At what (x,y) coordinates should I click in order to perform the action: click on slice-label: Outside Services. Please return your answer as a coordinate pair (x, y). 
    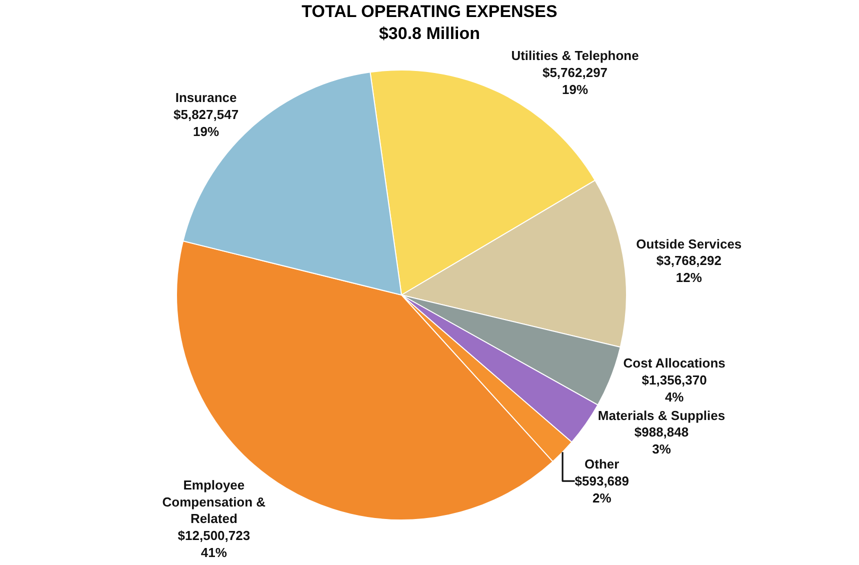
    Looking at the image, I should click on (689, 244).